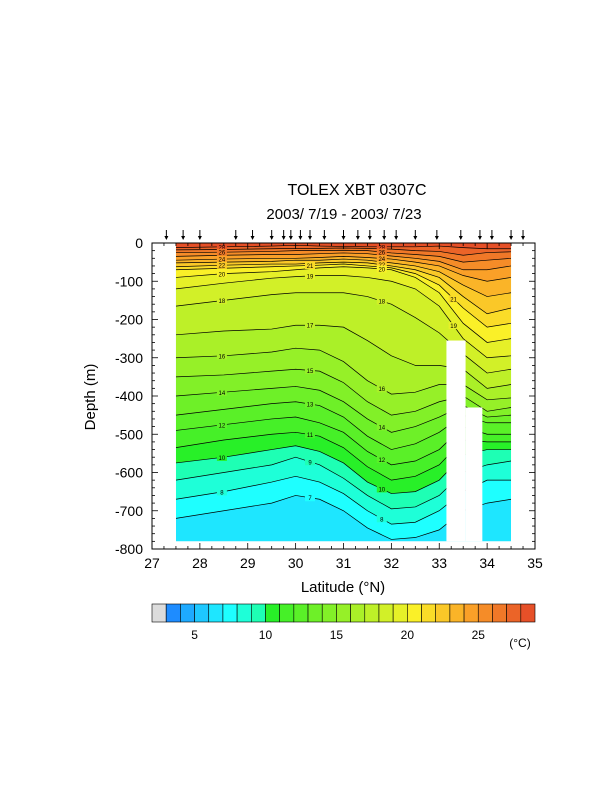 The image size is (612, 792). Describe the element at coordinates (296, 563) in the screenshot. I see `x-tick-label: 30` at that location.